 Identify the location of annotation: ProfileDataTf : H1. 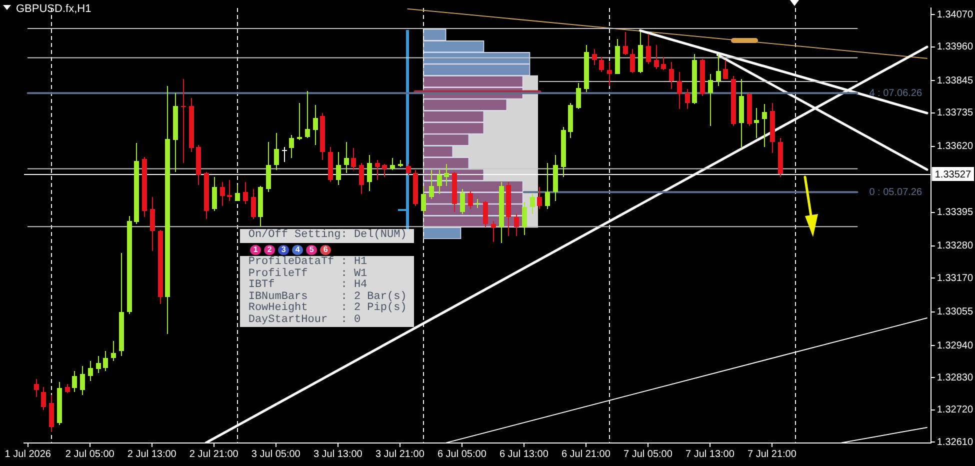
(308, 262).